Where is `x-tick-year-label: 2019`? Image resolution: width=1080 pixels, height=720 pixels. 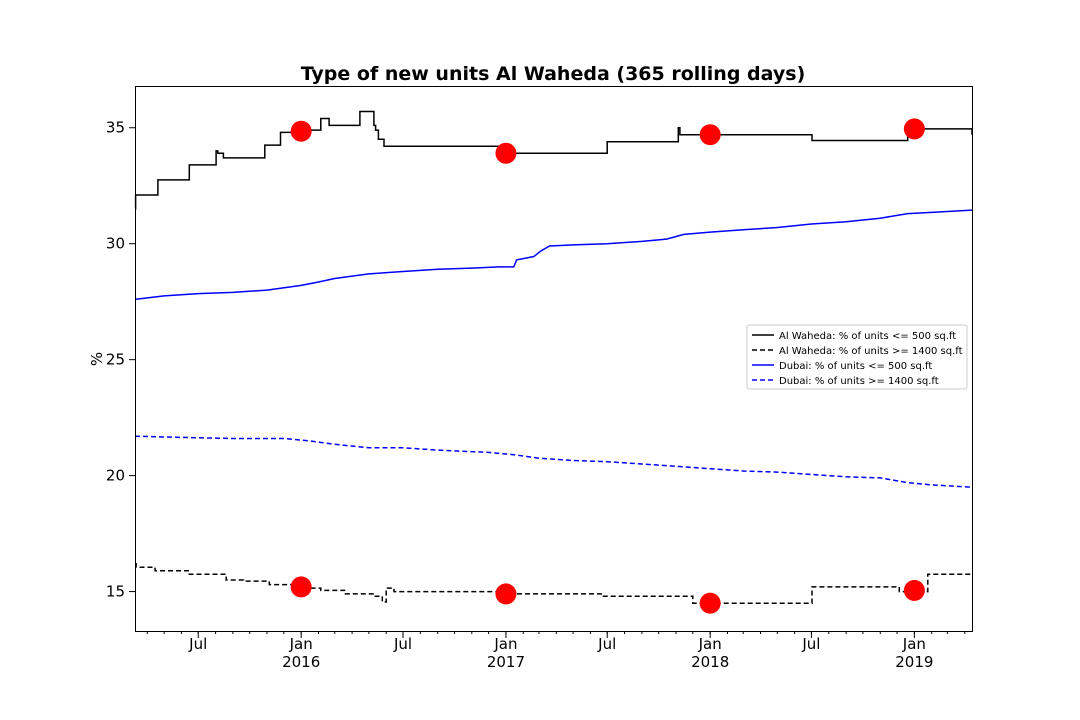 x-tick-year-label: 2019 is located at coordinates (914, 662).